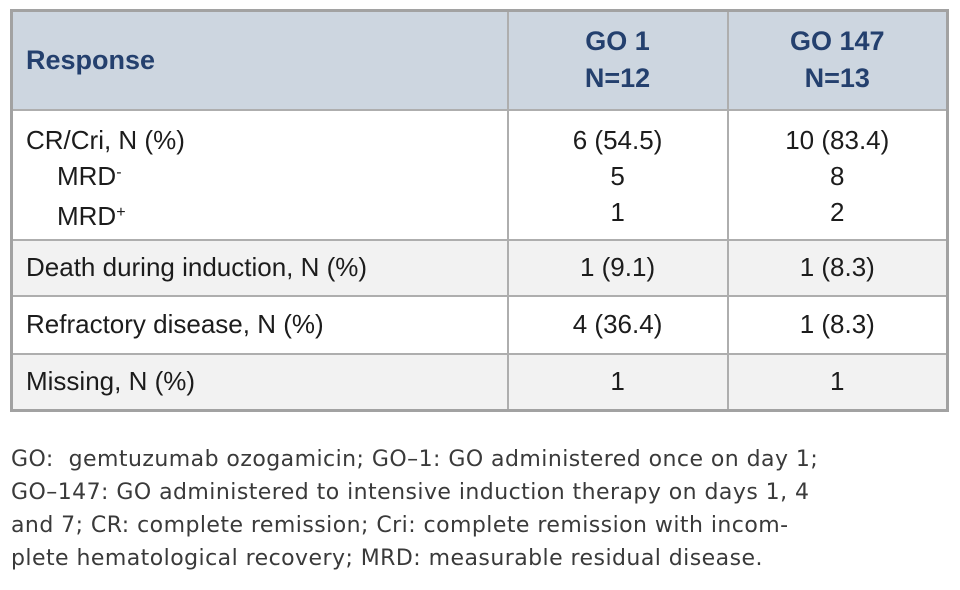  Describe the element at coordinates (105, 139) in the screenshot. I see `cr-cri-label: CR/Cri, N (%)` at that location.